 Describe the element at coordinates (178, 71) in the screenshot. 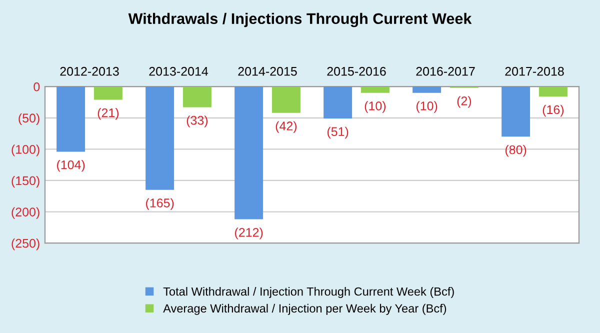

I see `x-tick-label: 2013-2014` at that location.